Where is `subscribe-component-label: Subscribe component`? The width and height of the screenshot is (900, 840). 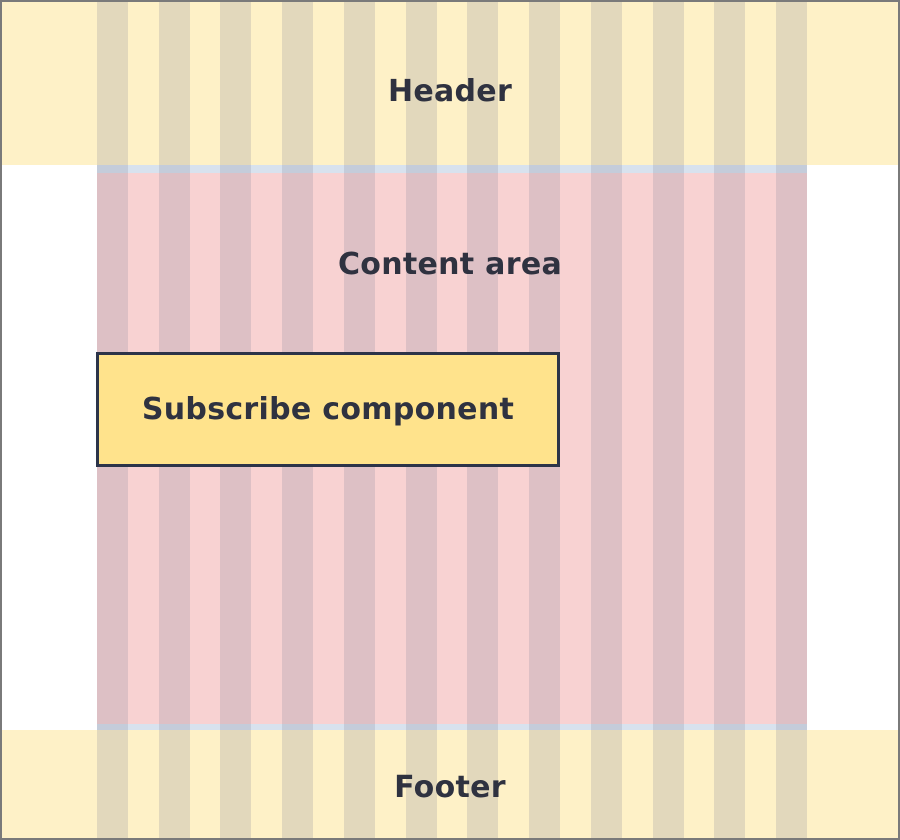
subscribe-component-label: Subscribe component is located at coordinates (328, 409).